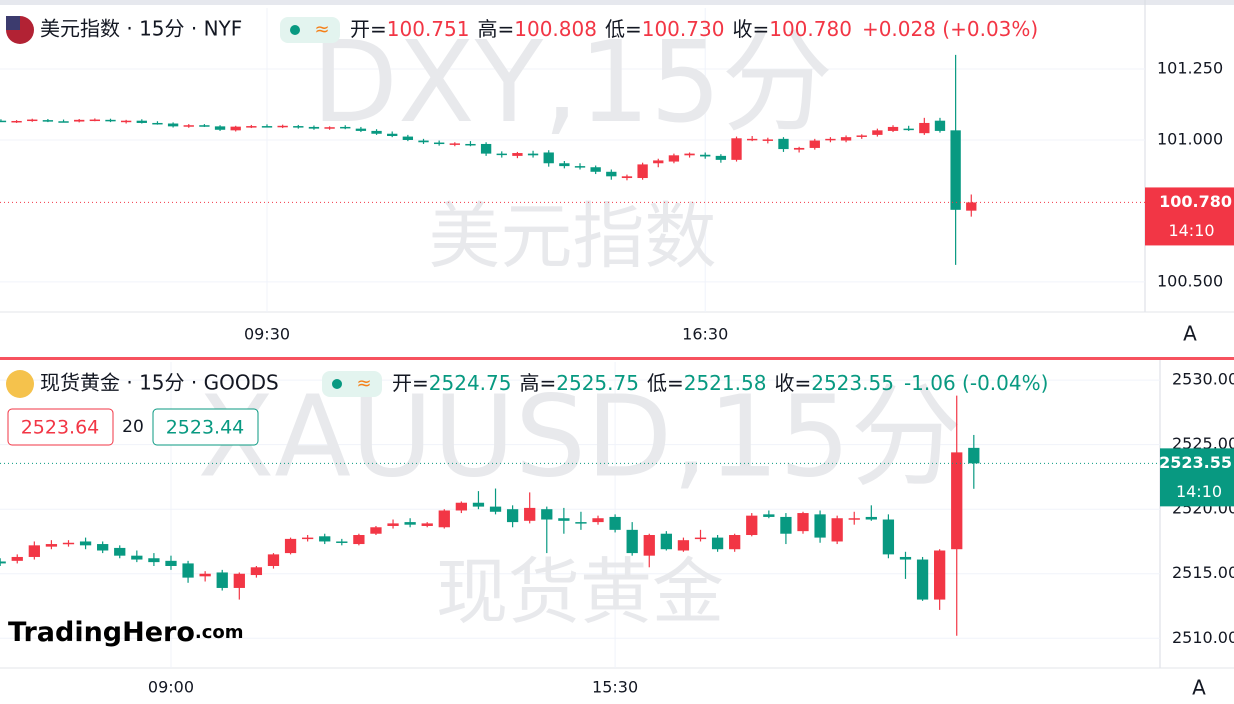 Image resolution: width=1234 pixels, height=704 pixels. What do you see at coordinates (267, 334) in the screenshot?
I see `x-tick-label: 09:30` at bounding box center [267, 334].